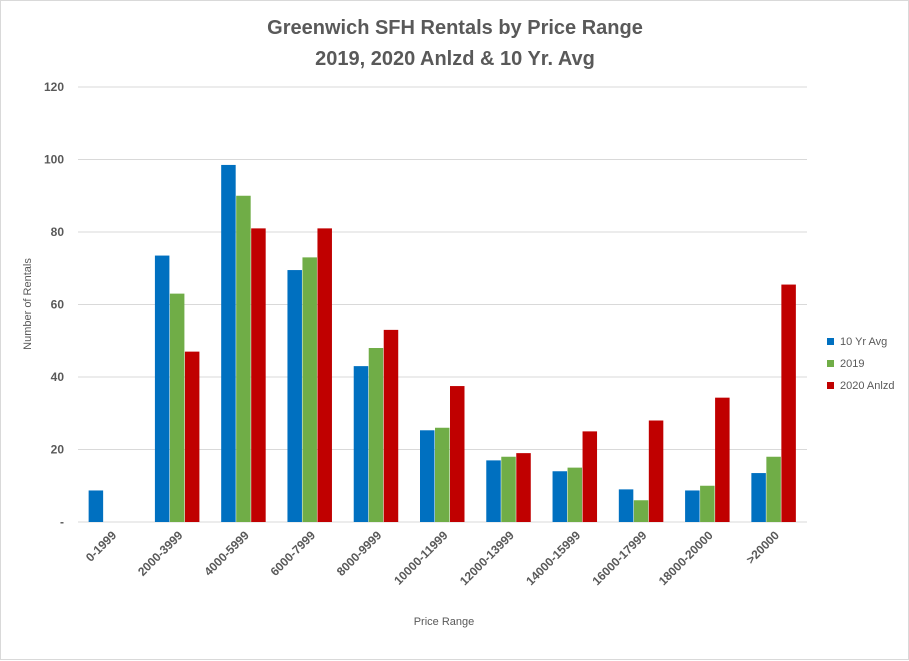  What do you see at coordinates (487, 558) in the screenshot?
I see `x-tick-label: 12000-13999` at bounding box center [487, 558].